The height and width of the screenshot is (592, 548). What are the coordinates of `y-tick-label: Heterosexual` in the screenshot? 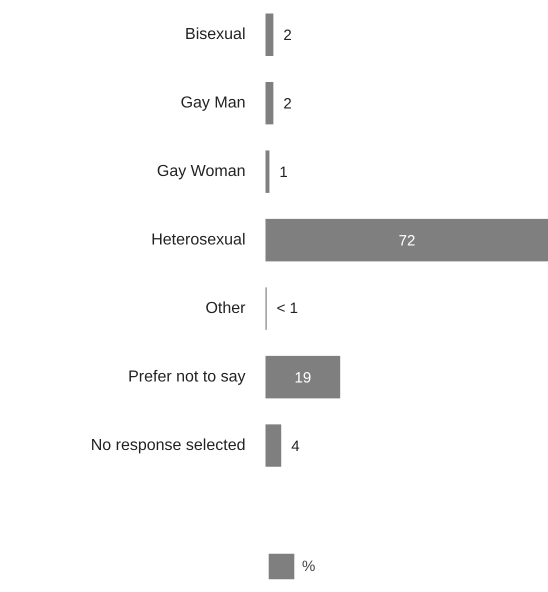 It's located at (198, 240).